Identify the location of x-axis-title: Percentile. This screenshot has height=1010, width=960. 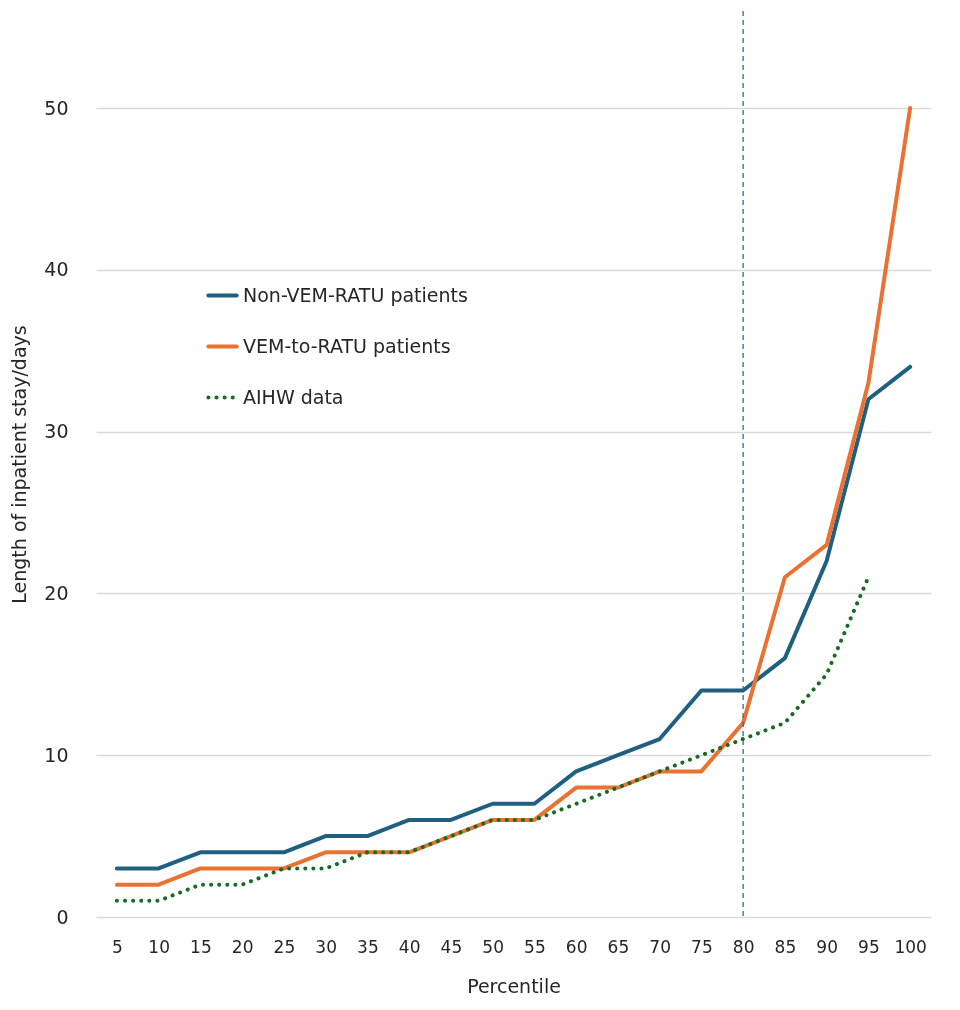
(514, 985).